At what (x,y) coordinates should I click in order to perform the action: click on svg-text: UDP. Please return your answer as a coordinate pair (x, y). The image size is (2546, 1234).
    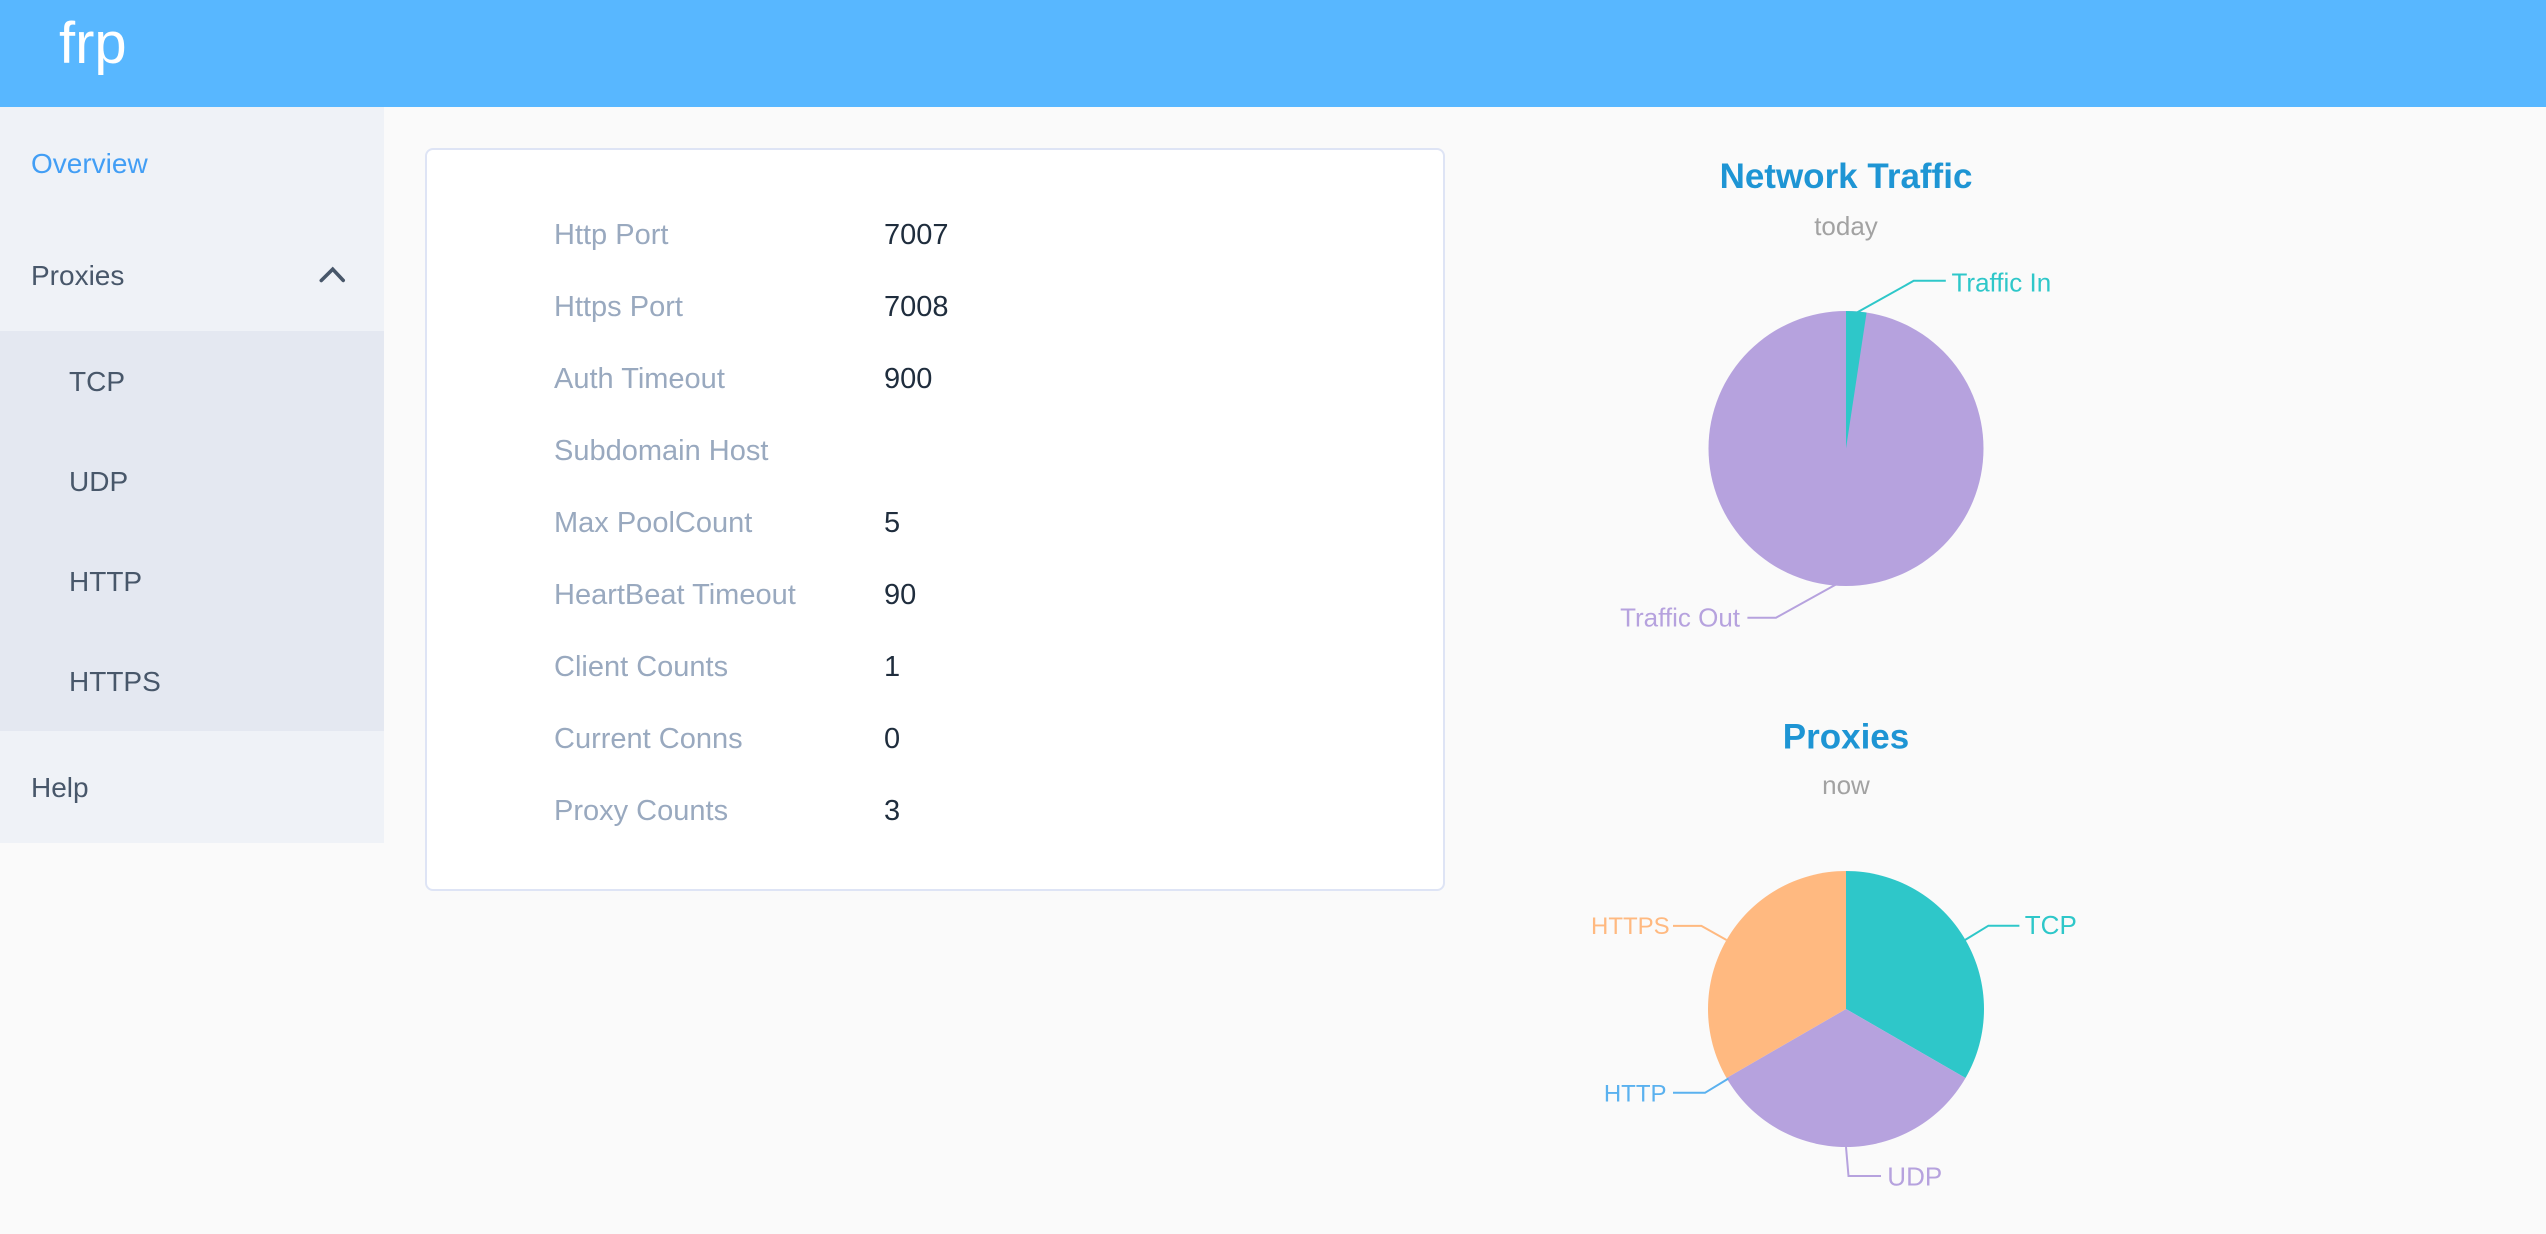
    Looking at the image, I should click on (1914, 1177).